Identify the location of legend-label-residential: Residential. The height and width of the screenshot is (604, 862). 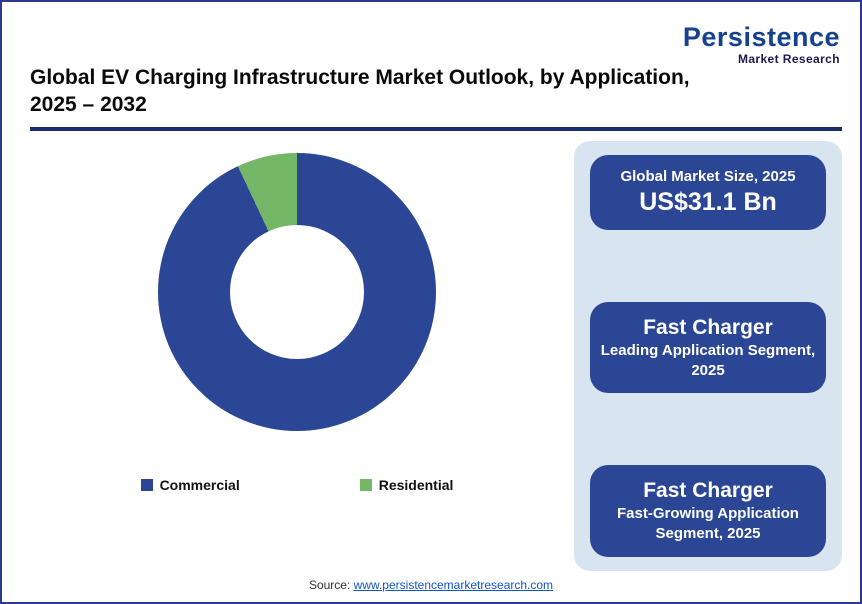
(416, 484).